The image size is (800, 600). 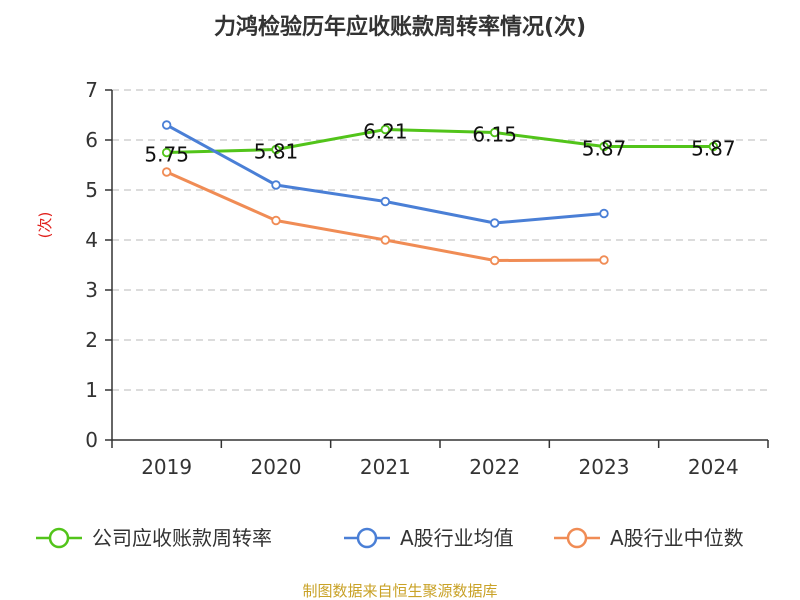 I want to click on x-tick-label: 2024, so click(x=713, y=467).